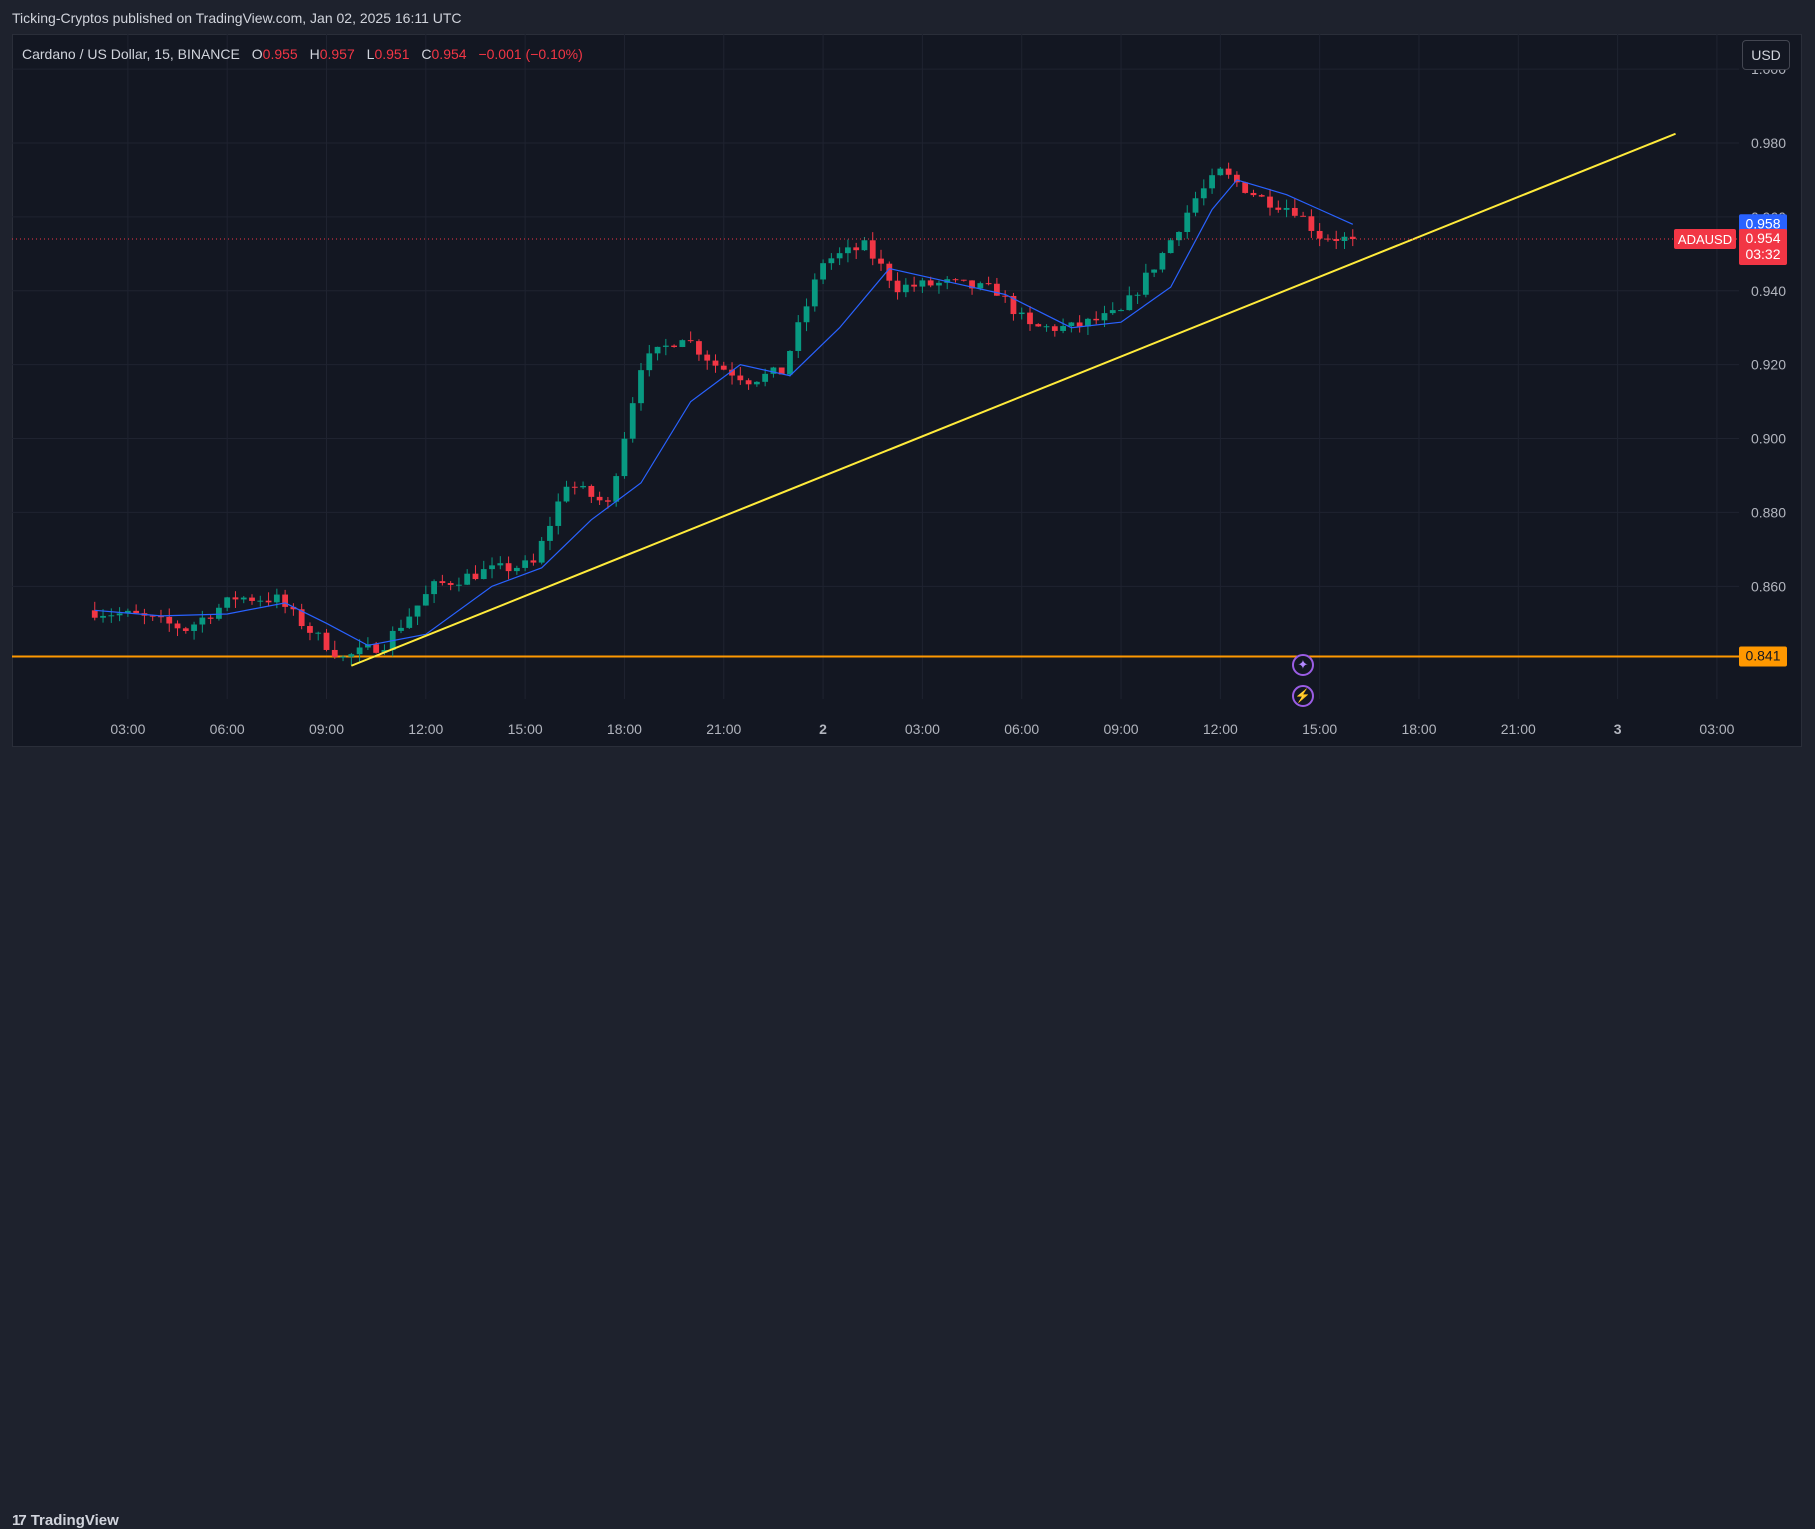 This screenshot has height=1529, width=1815. What do you see at coordinates (1762, 254) in the screenshot?
I see `last-price-tag-text: 03:32` at bounding box center [1762, 254].